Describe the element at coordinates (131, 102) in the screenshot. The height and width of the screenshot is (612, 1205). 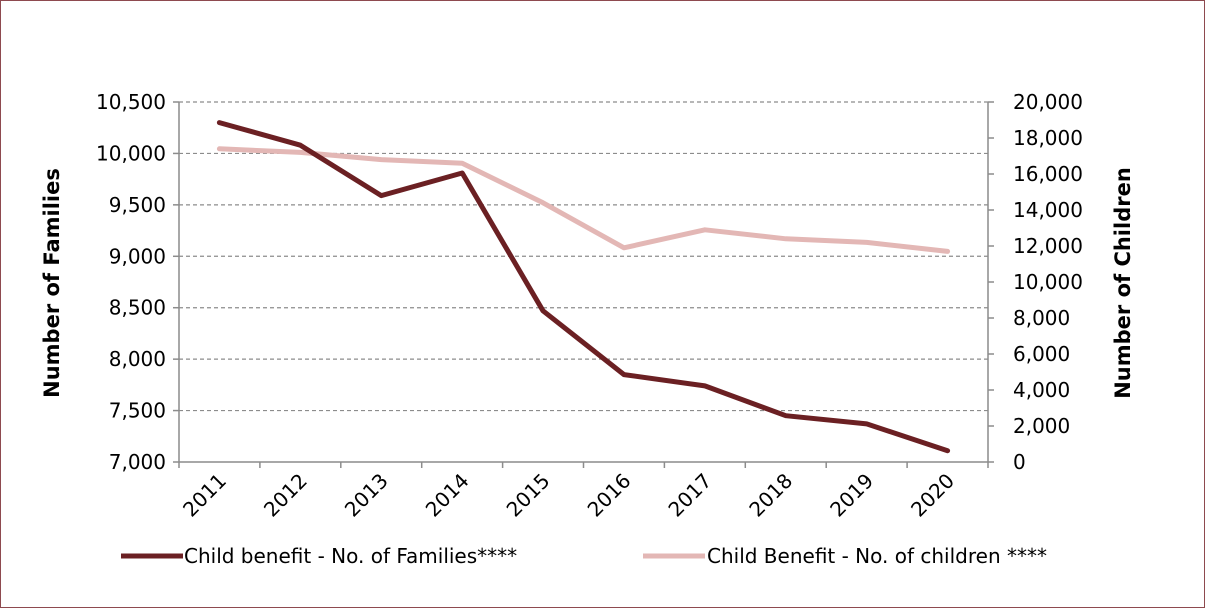
I see `left-axis-tick-label: 10,500` at that location.